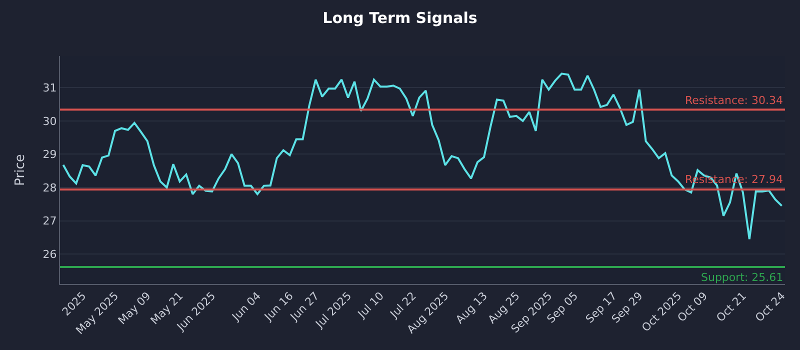 The height and width of the screenshot is (350, 800). Describe the element at coordinates (49, 221) in the screenshot. I see `y-tick-label: 27` at that location.